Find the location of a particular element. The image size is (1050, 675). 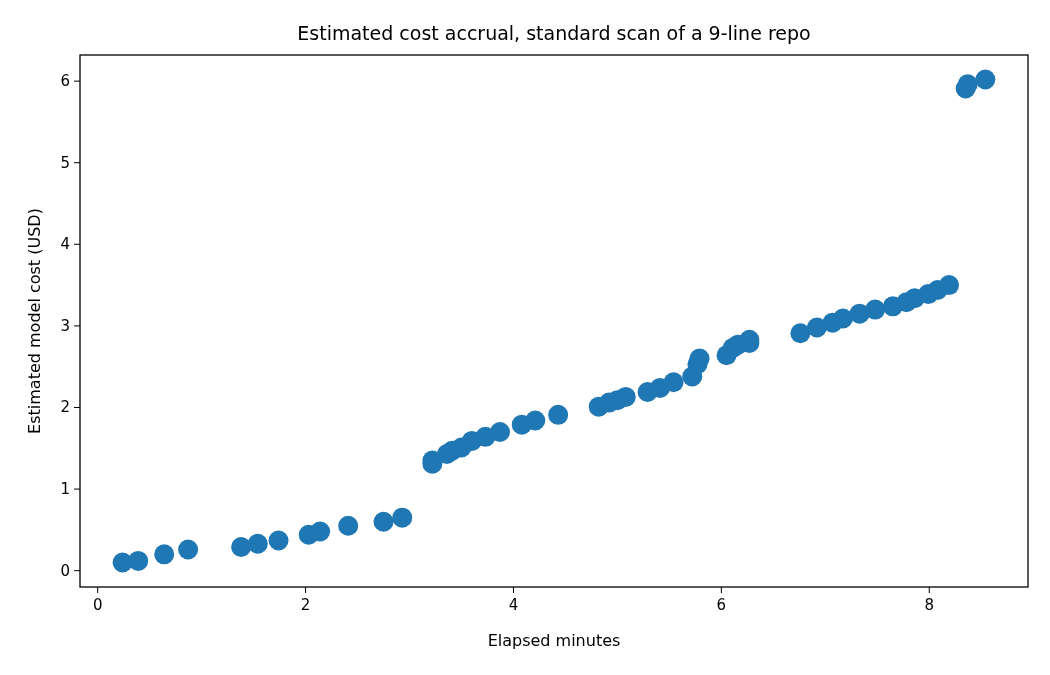

chart-title: Estimated cost accrual, standard scan of a 9-line repo is located at coordinates (554, 33).